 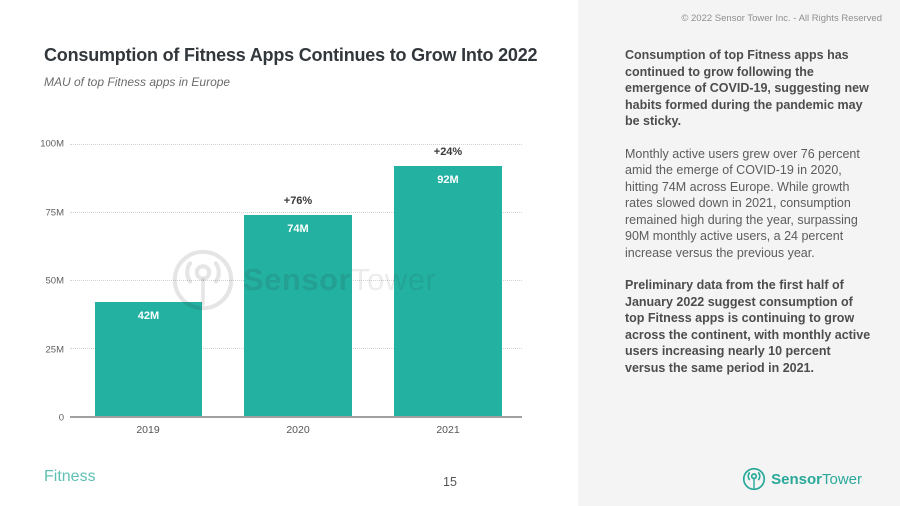 What do you see at coordinates (450, 482) in the screenshot?
I see `page-number: 15` at bounding box center [450, 482].